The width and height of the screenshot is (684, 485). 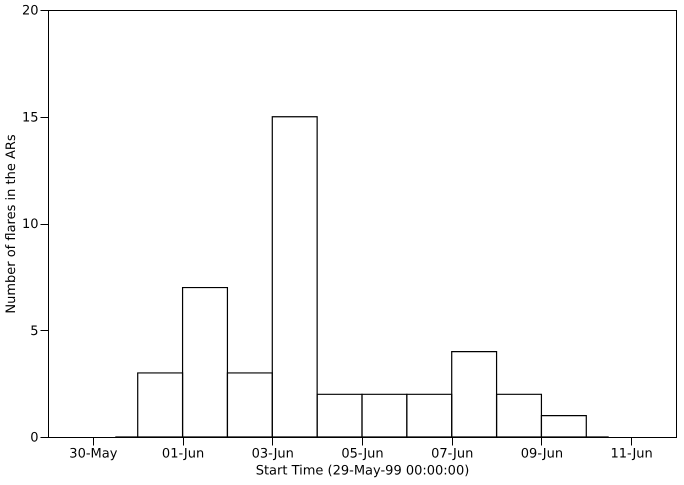 What do you see at coordinates (93, 454) in the screenshot?
I see `x-tick-label: 30-May` at bounding box center [93, 454].